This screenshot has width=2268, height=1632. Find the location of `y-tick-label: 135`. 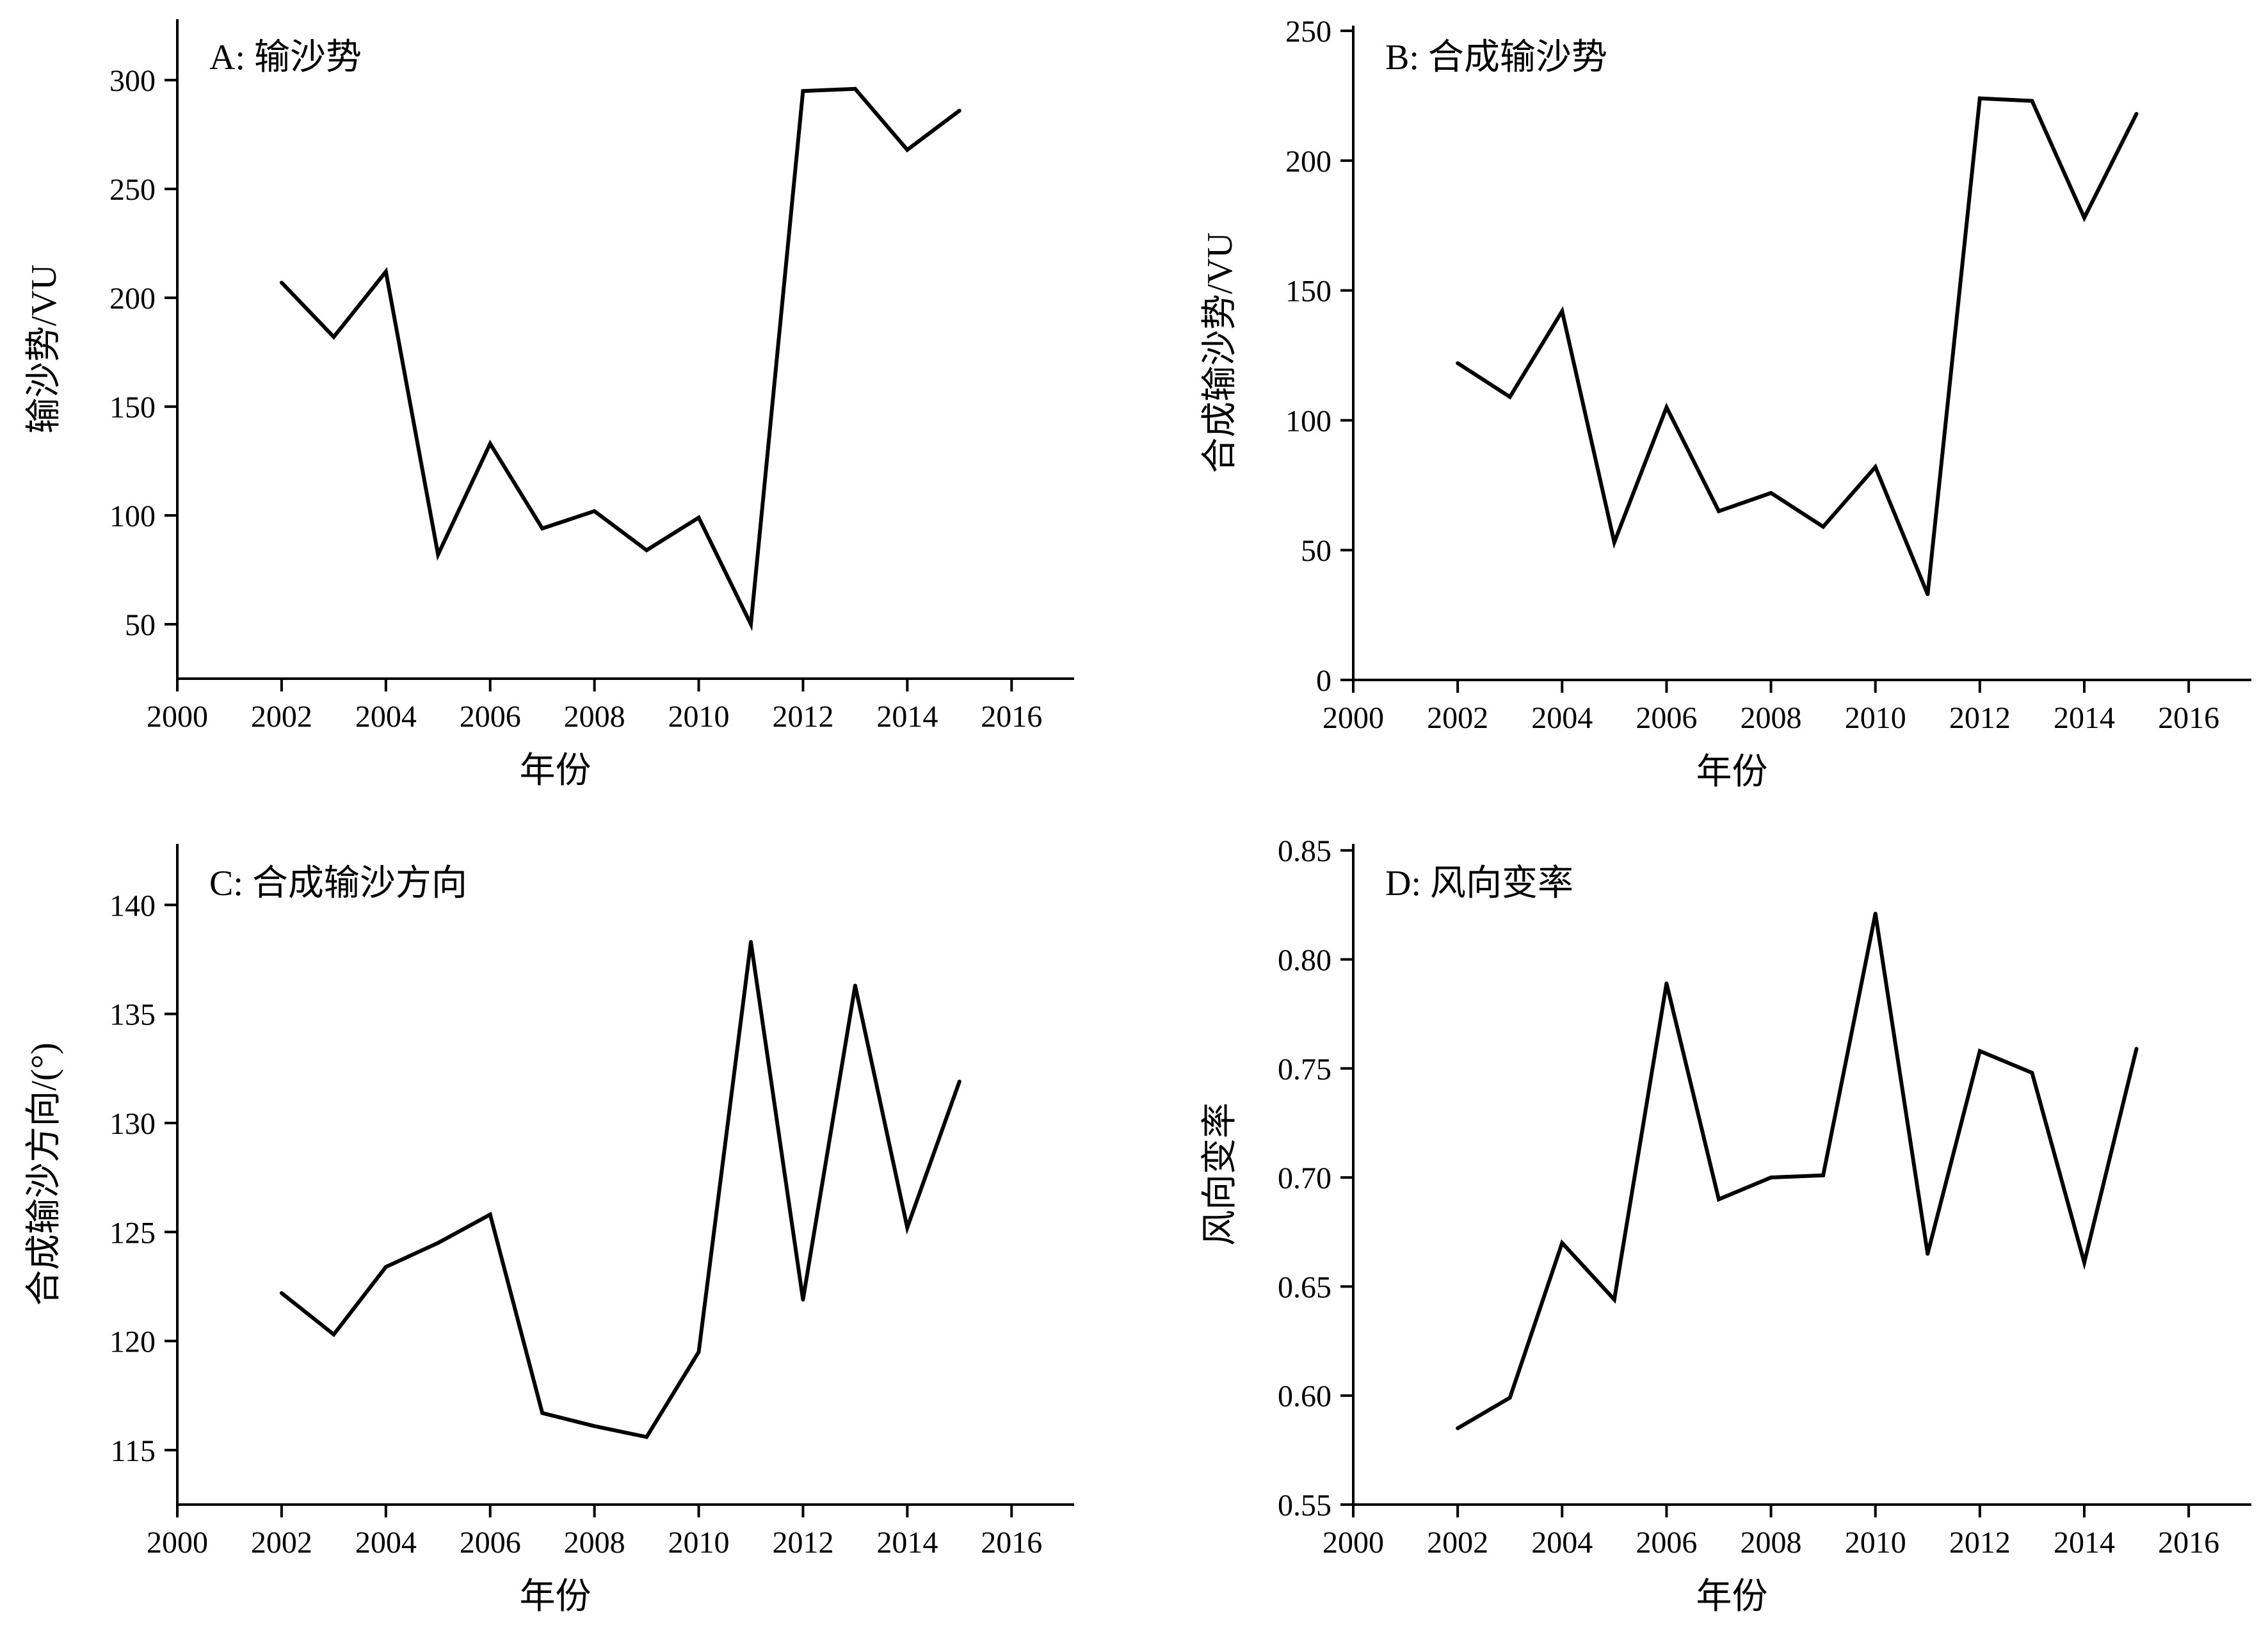

y-tick-label: 135 is located at coordinates (132, 1015).